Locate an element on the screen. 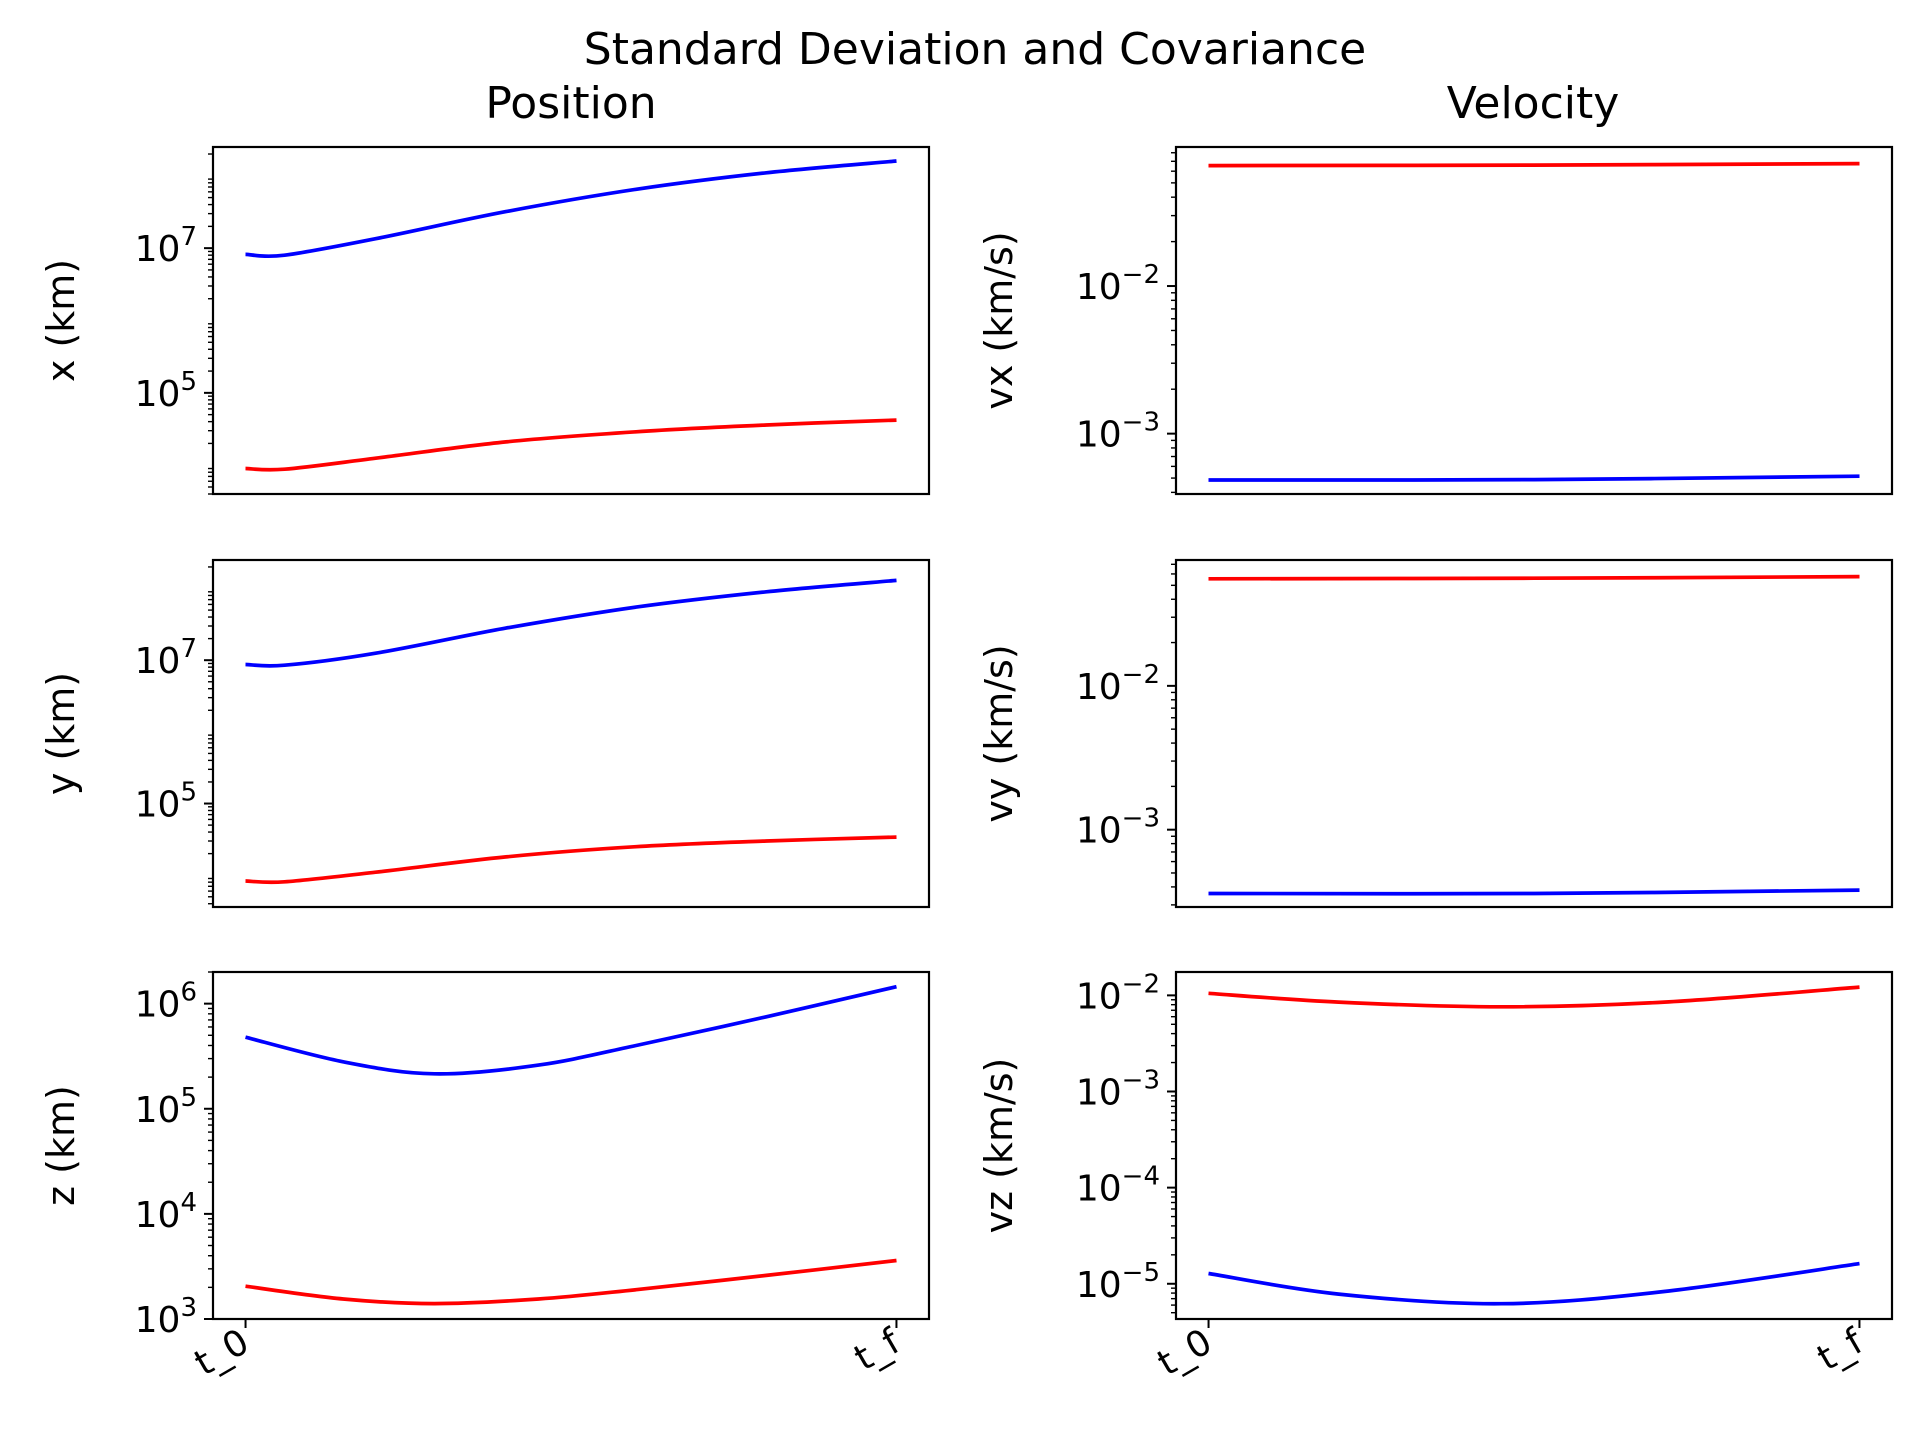 The height and width of the screenshot is (1440, 1920). y-tick-label: 10³ is located at coordinates (166, 1317).